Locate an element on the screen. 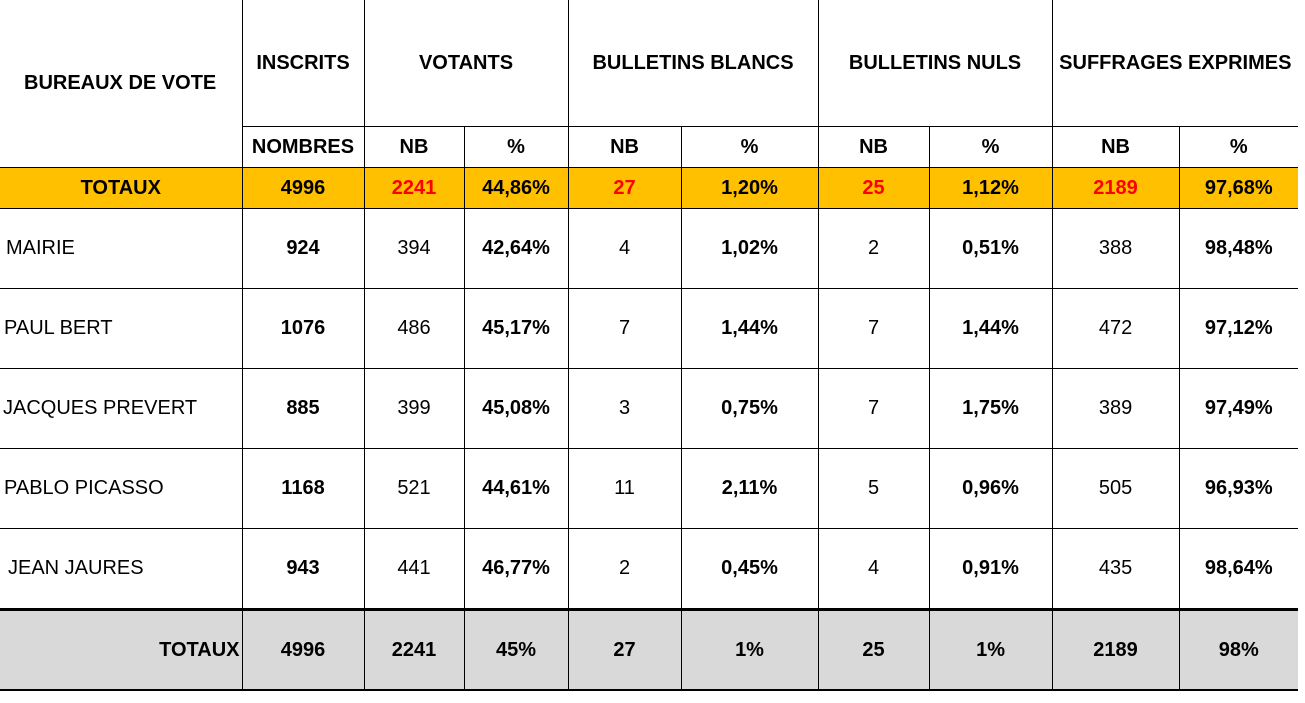 This screenshot has width=1305, height=703. header-bulletins-nuls: BULLETINS NULS is located at coordinates (935, 63).